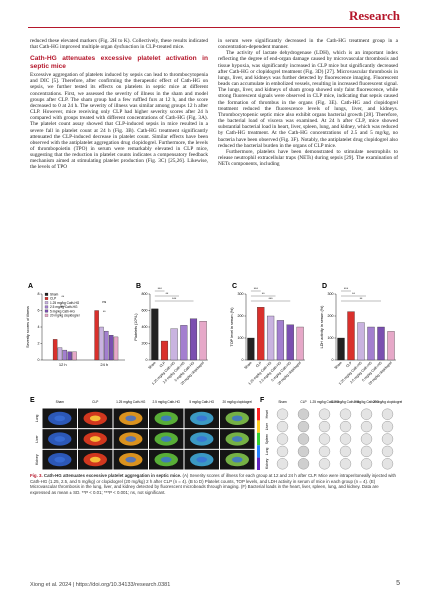 The width and height of the screenshot is (427, 603). I want to click on legend-label: Sham, so click(54, 295).